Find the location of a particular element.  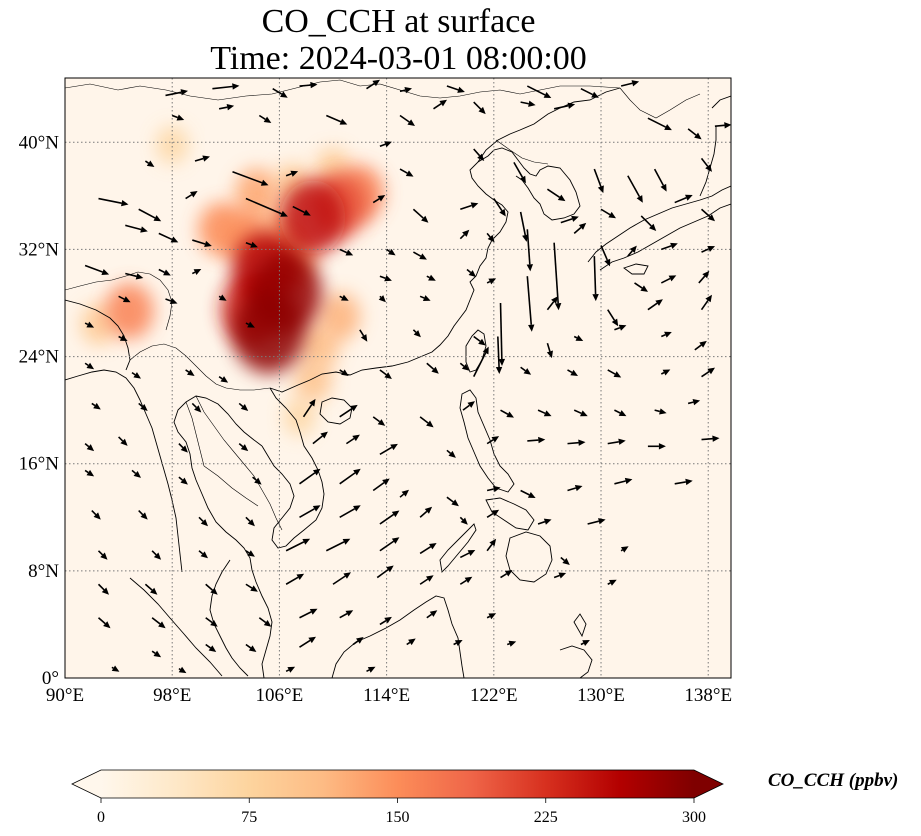

coastline-myanmar is located at coordinates (124, 471).